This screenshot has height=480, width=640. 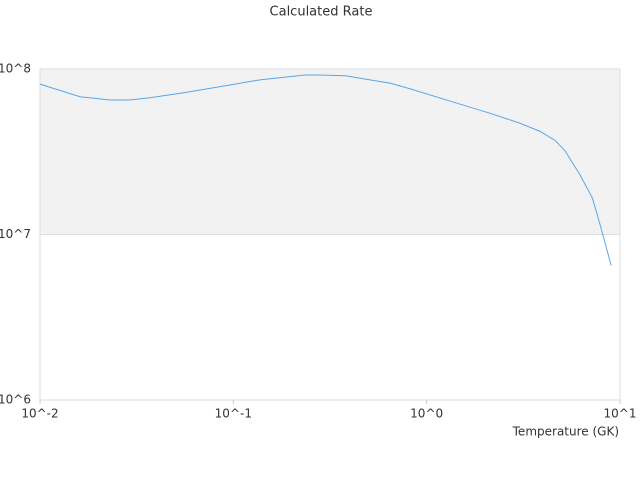 What do you see at coordinates (426, 414) in the screenshot?
I see `x-tick-label: 10^0` at bounding box center [426, 414].